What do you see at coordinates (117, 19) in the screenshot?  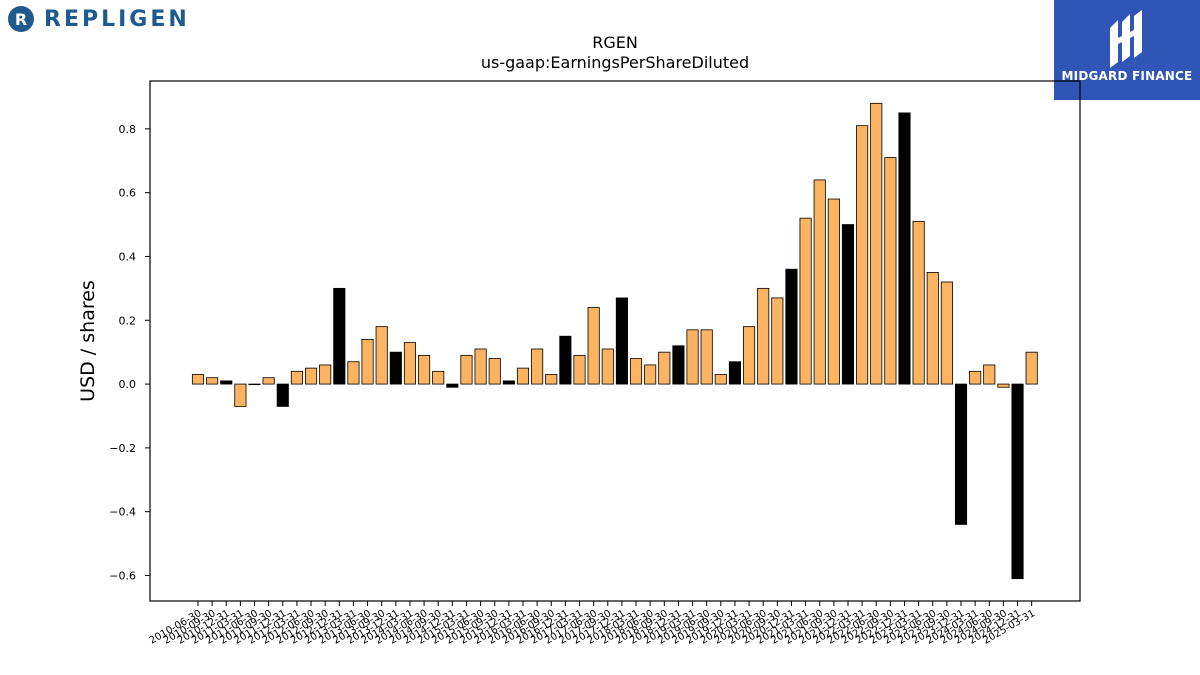 I see `repligen-logo-text: REPLIGEN` at bounding box center [117, 19].